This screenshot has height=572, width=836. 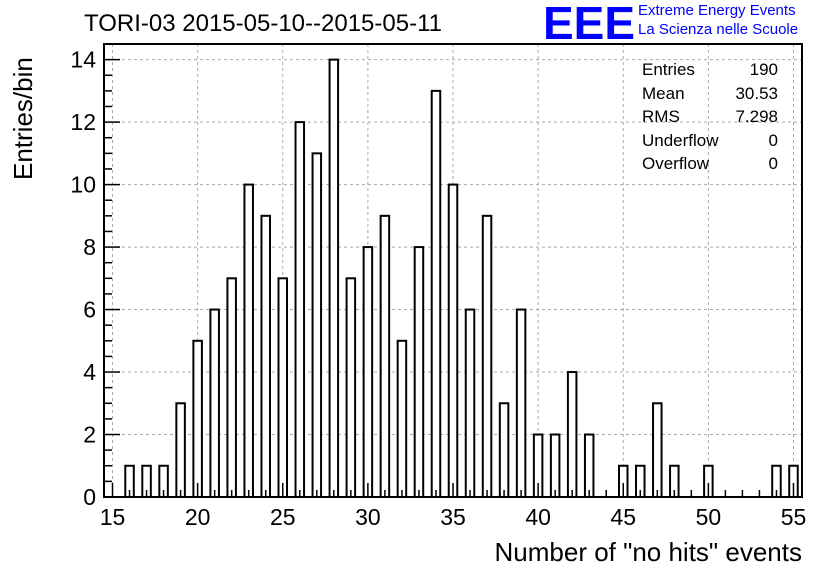 What do you see at coordinates (756, 93) in the screenshot?
I see `stats-value: 30.53` at bounding box center [756, 93].